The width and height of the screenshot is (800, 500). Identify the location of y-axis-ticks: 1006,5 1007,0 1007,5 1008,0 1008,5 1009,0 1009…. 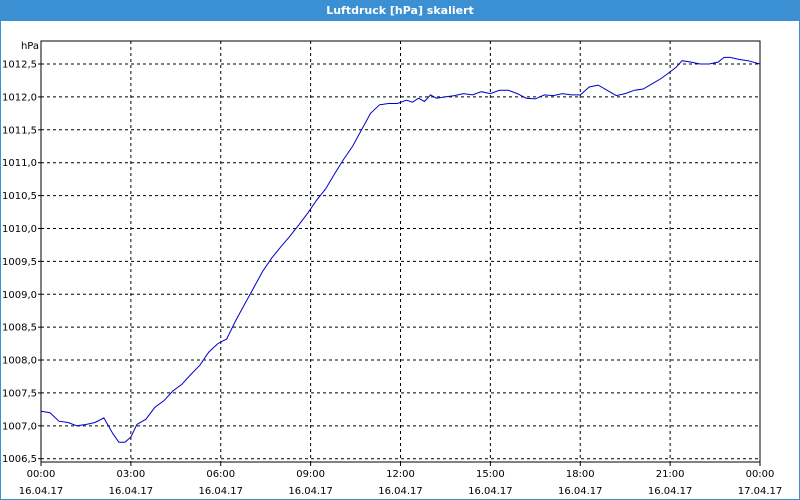
(21, 262).